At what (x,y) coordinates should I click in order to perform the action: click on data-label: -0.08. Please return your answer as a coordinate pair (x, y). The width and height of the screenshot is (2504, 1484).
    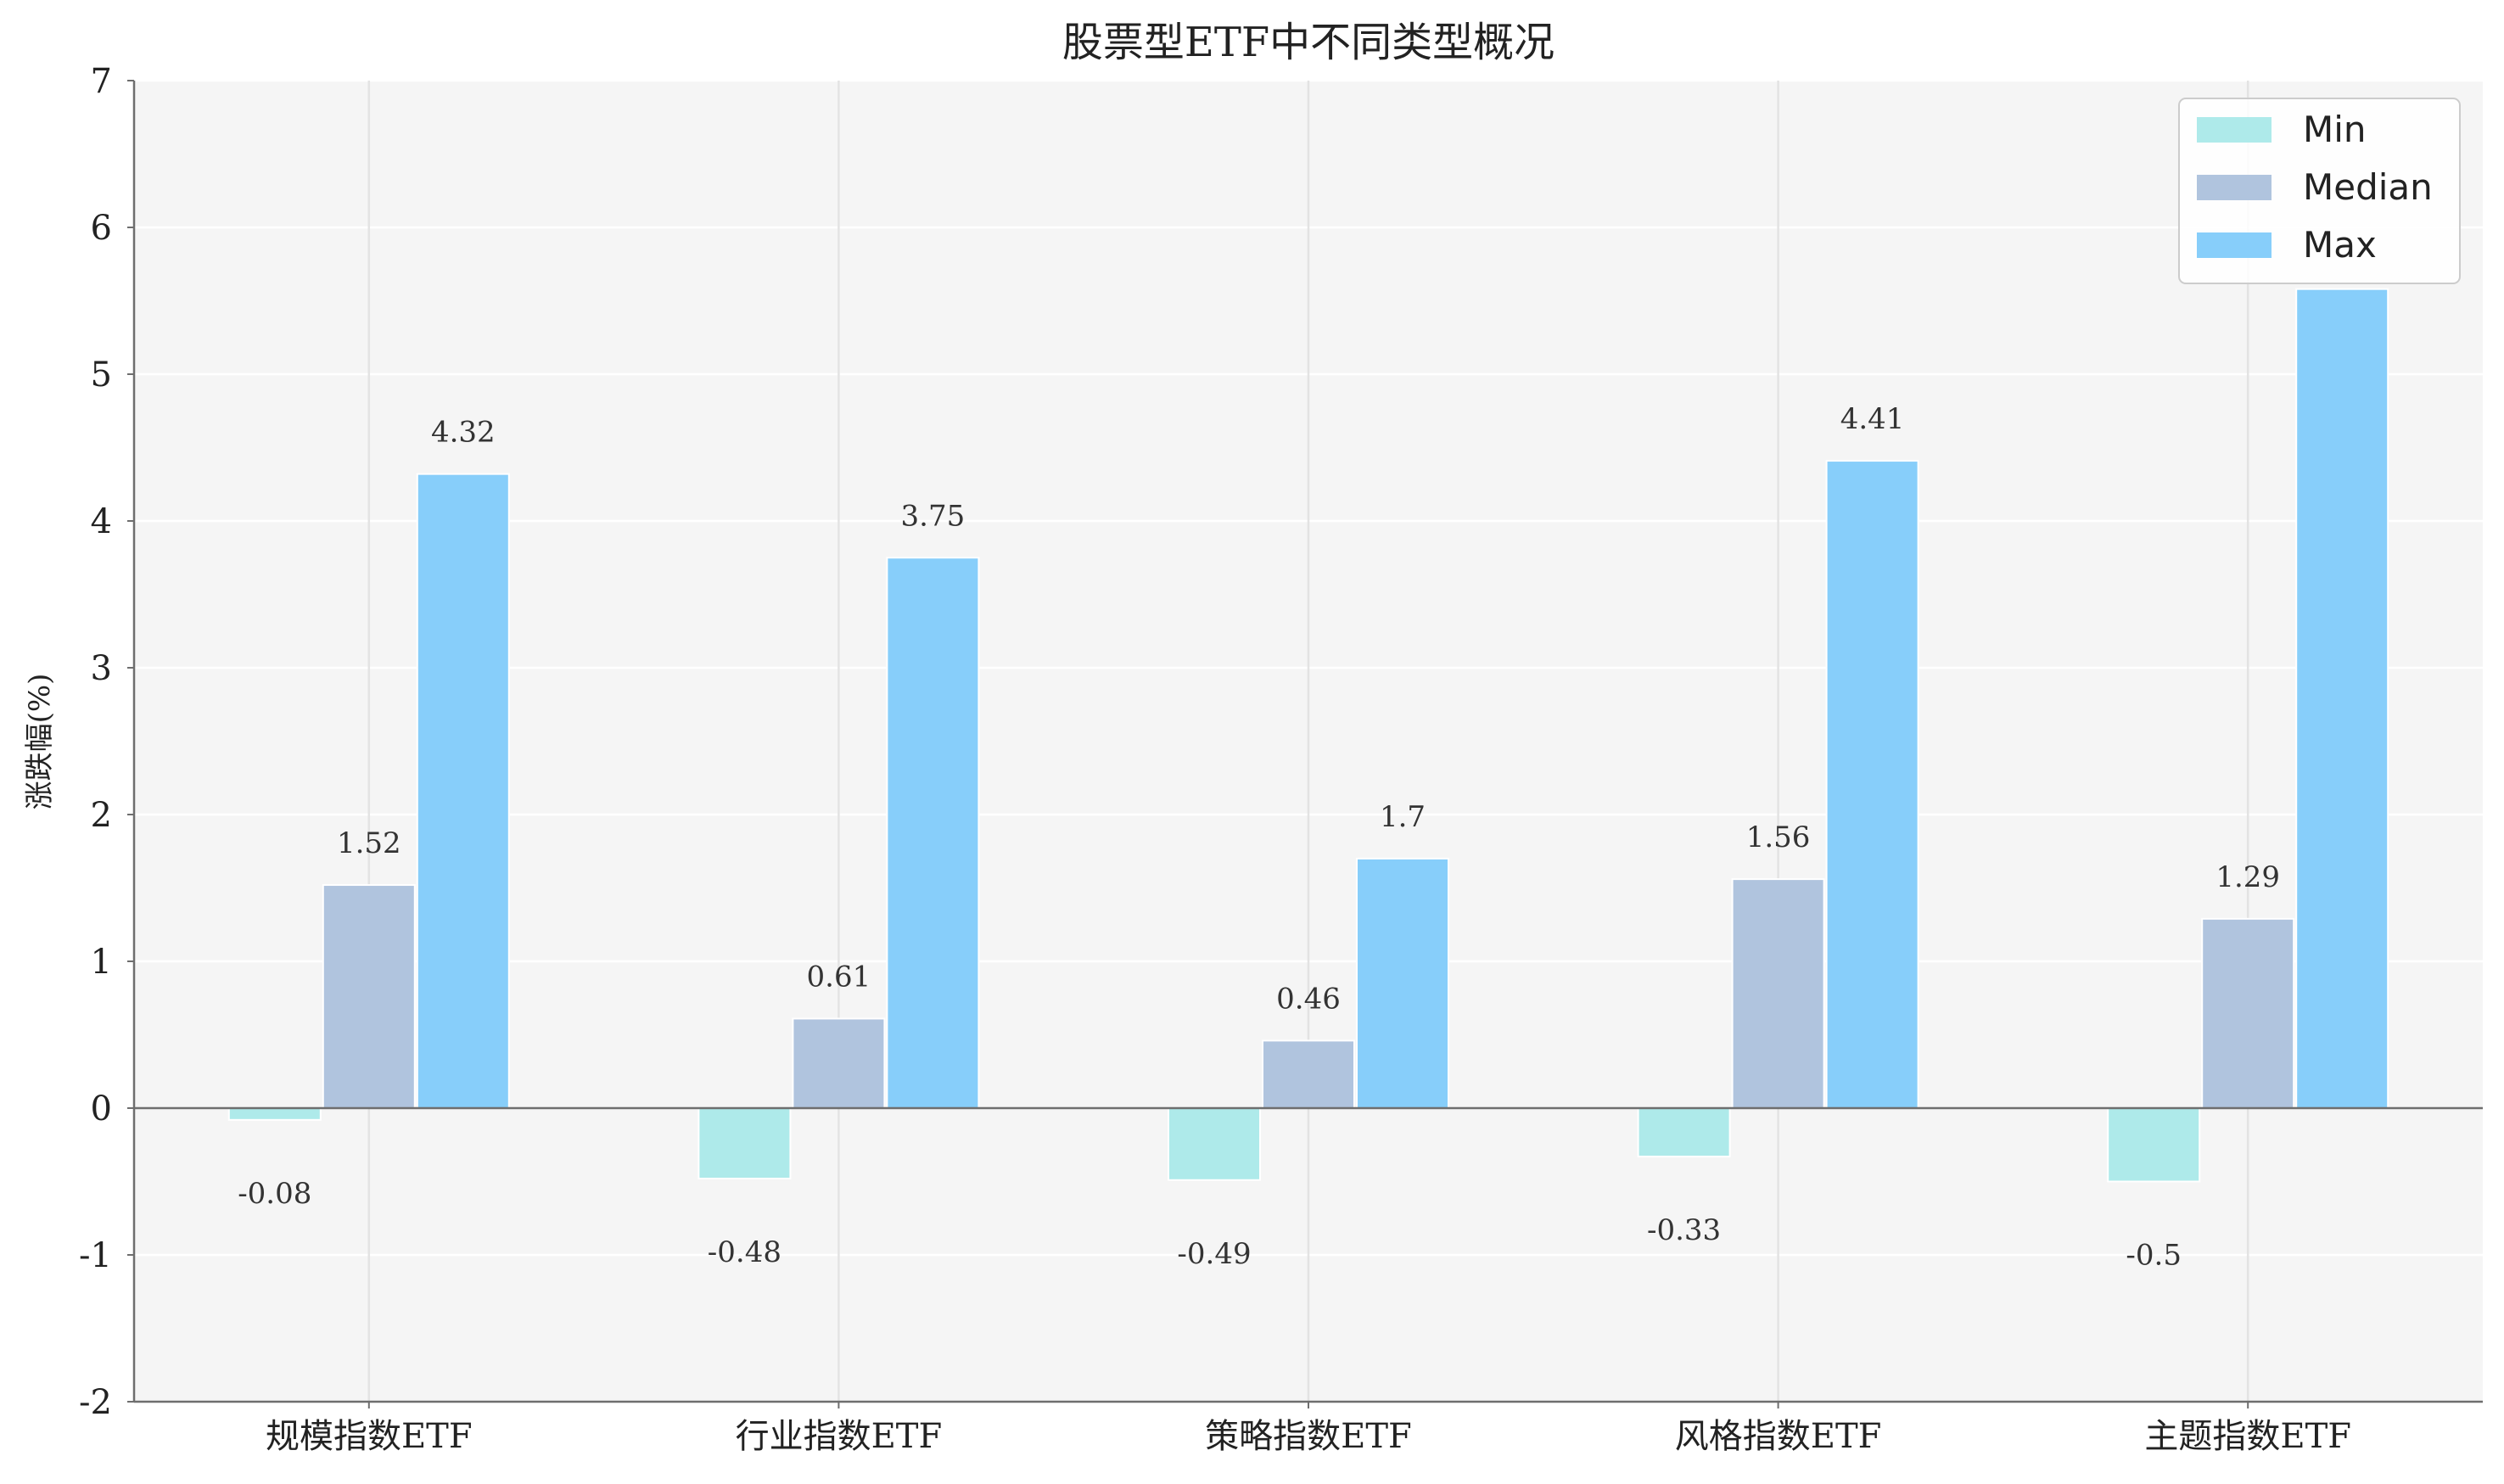
    Looking at the image, I should click on (274, 1194).